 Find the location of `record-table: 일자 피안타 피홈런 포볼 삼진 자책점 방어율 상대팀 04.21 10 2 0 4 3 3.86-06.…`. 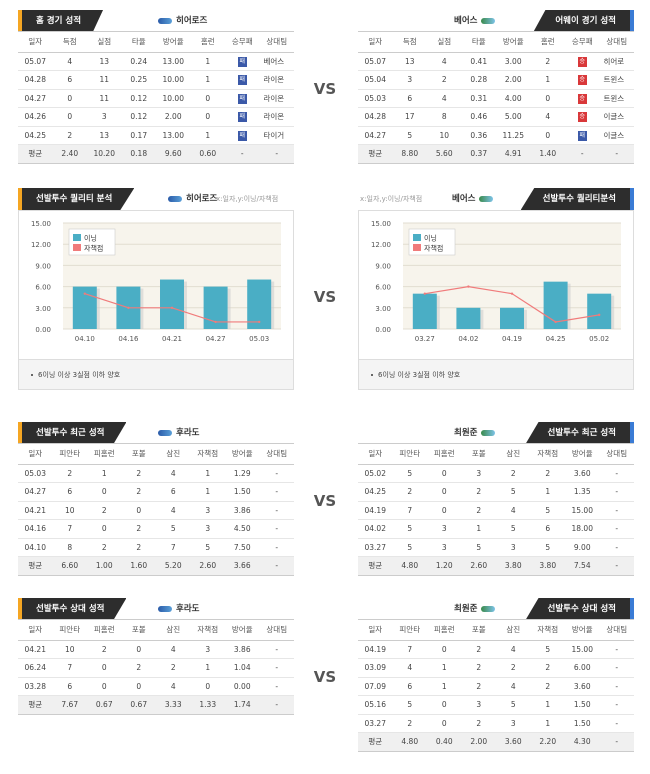

record-table: 일자 피안타 피홈런 포볼 삼진 자책점 방어율 상대팀 04.21 10 2 0 4 3 3.86-06.… is located at coordinates (156, 667).